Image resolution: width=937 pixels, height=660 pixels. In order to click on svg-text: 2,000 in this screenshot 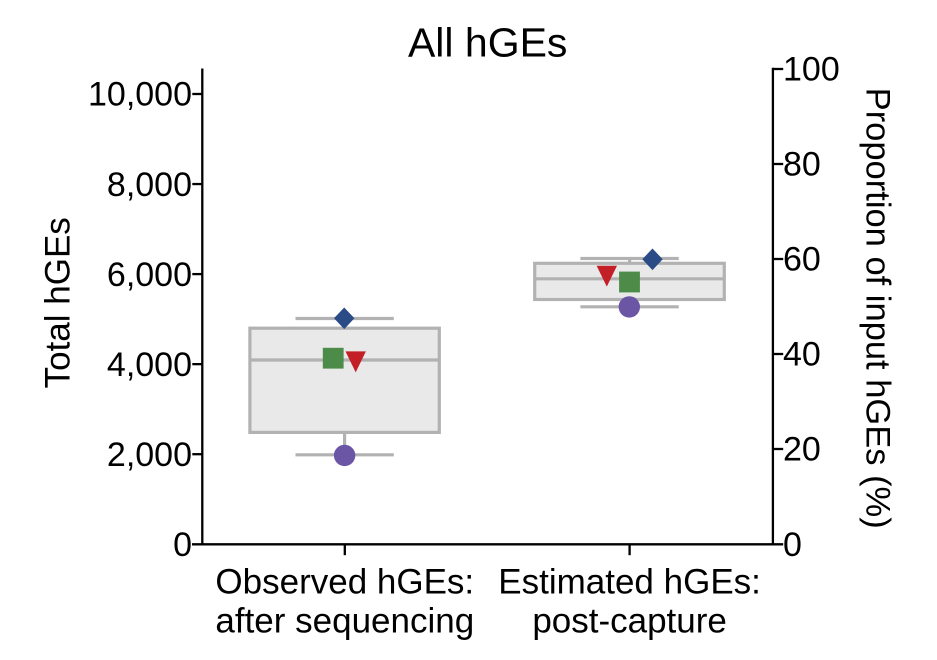, I will do `click(149, 455)`.